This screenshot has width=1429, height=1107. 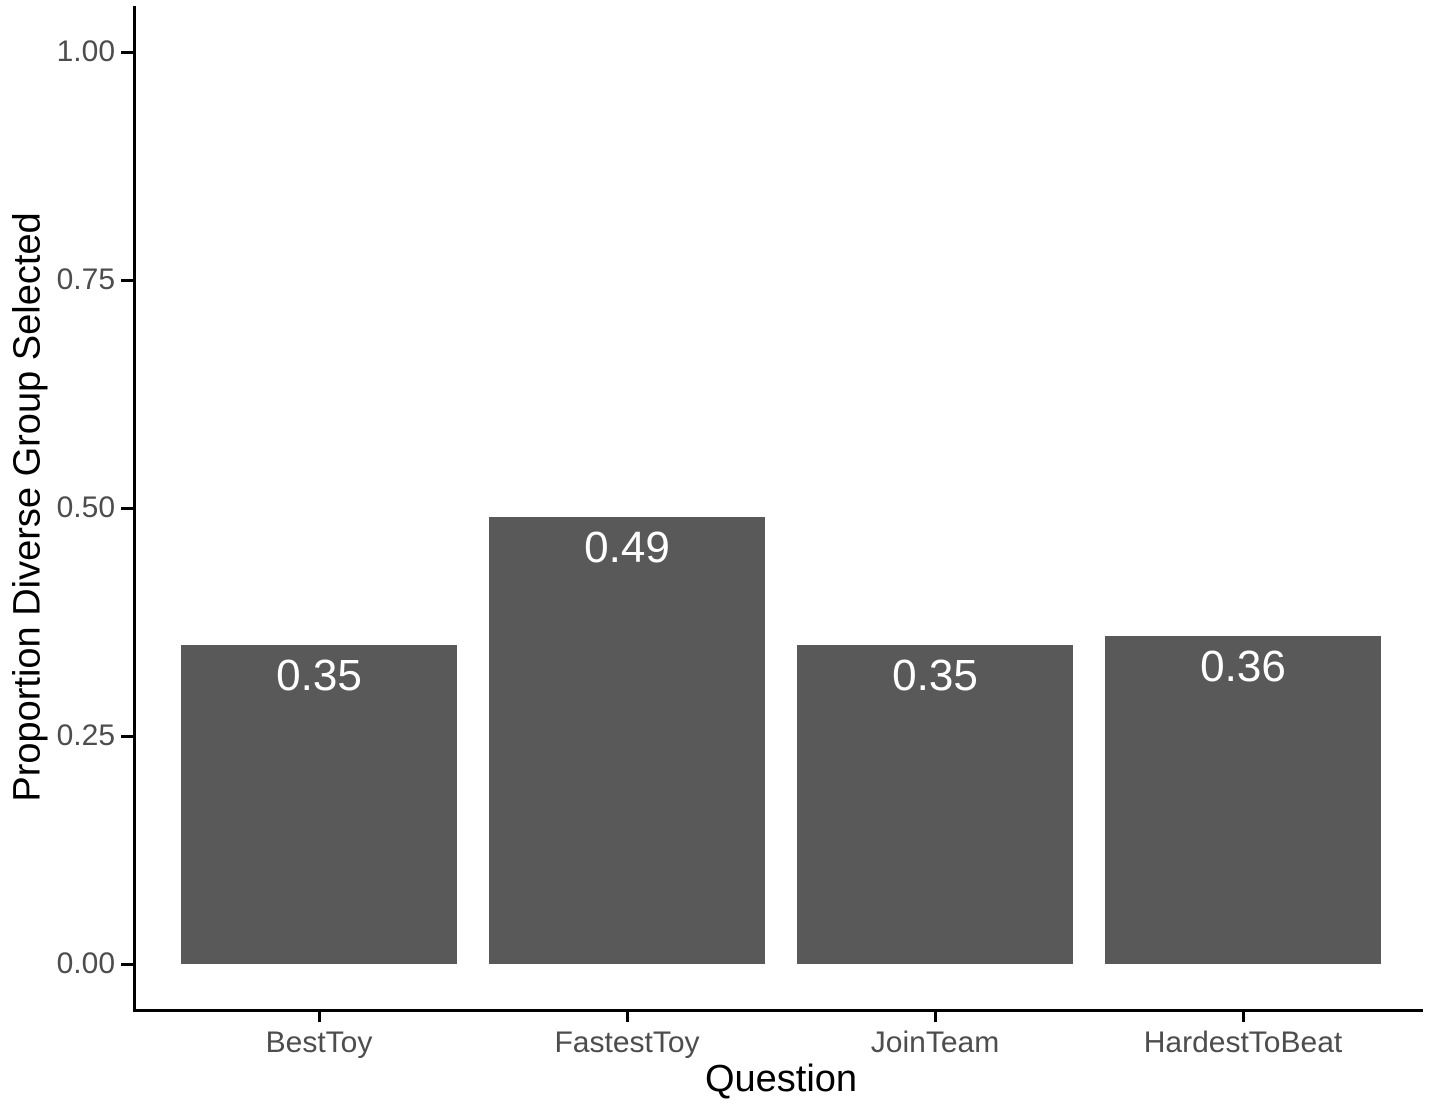 I want to click on bar-JoinTeam: 0.35, so click(x=935, y=804).